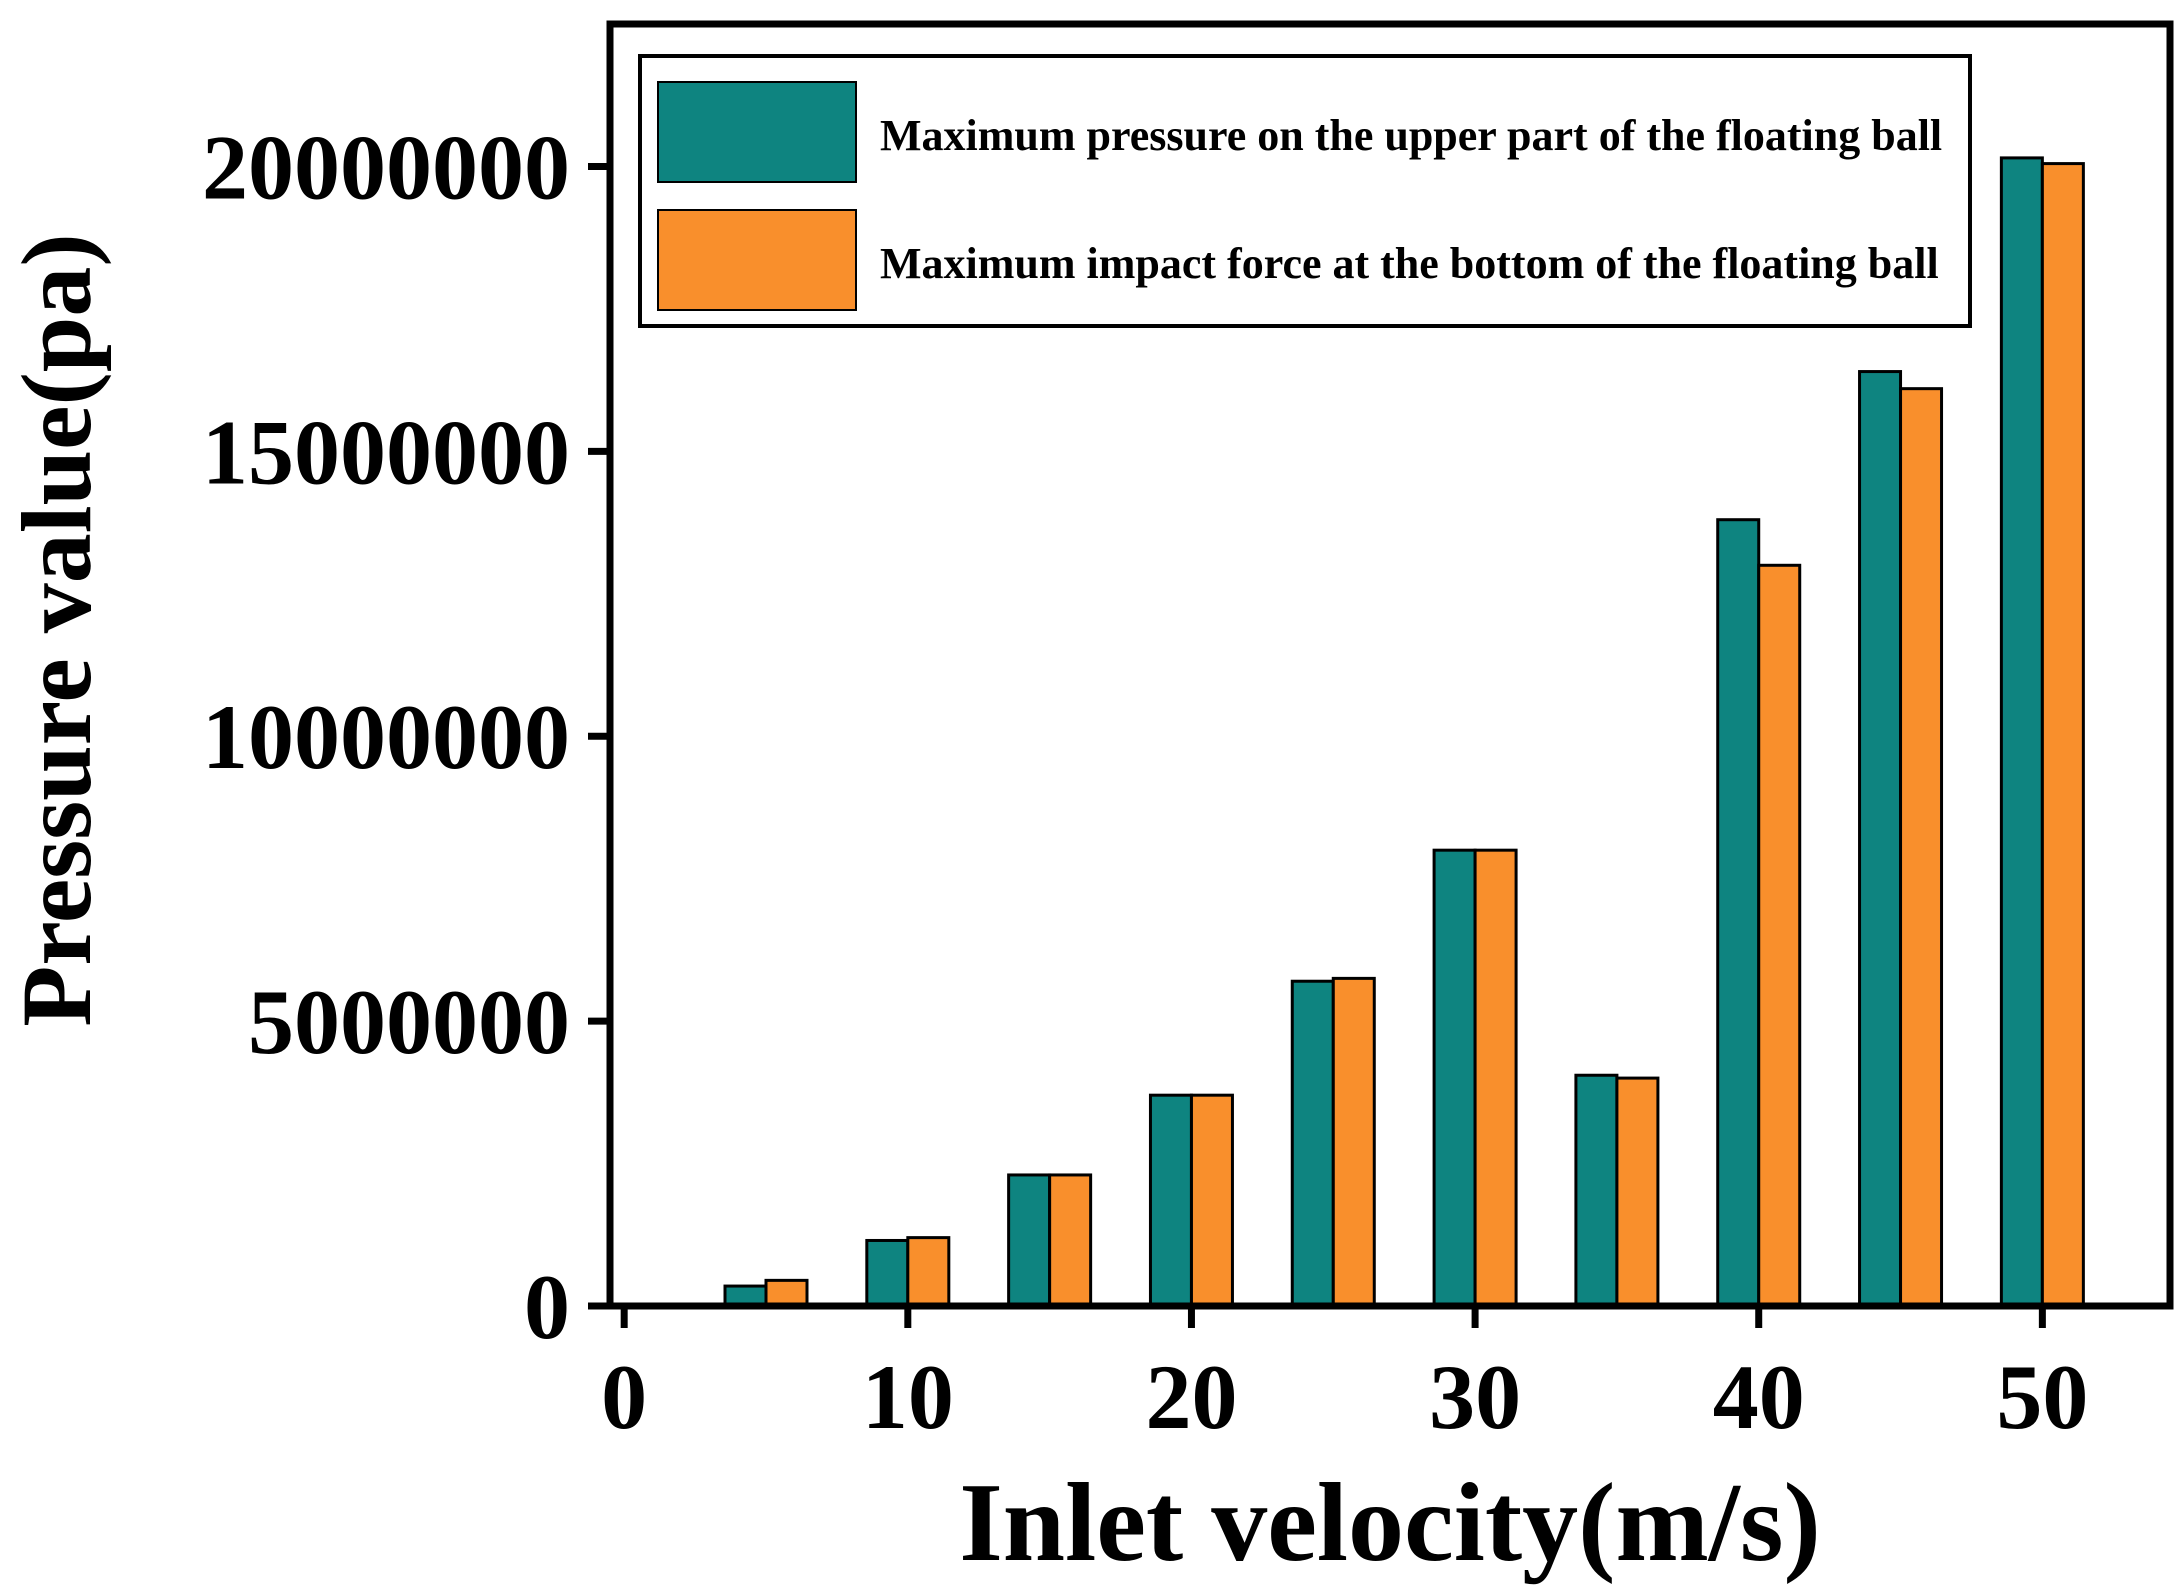  I want to click on bar-series1-x30, so click(1495, 1078).